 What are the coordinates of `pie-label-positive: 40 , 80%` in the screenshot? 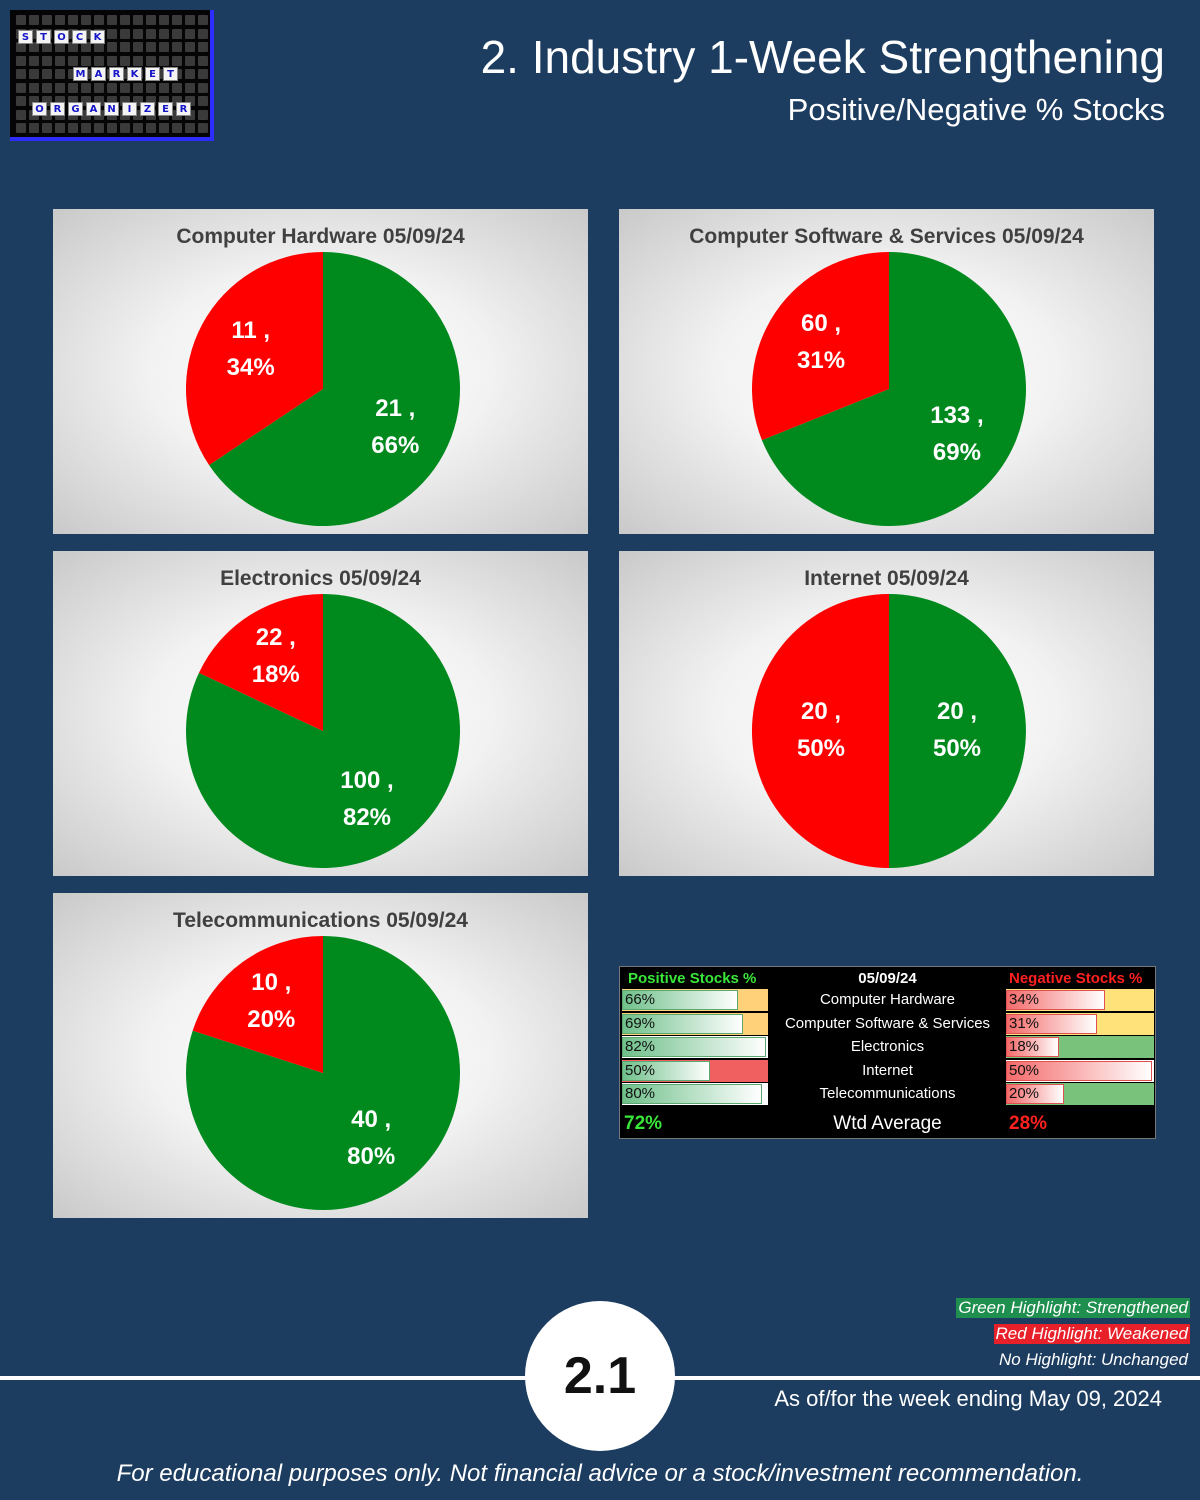 It's located at (371, 1138).